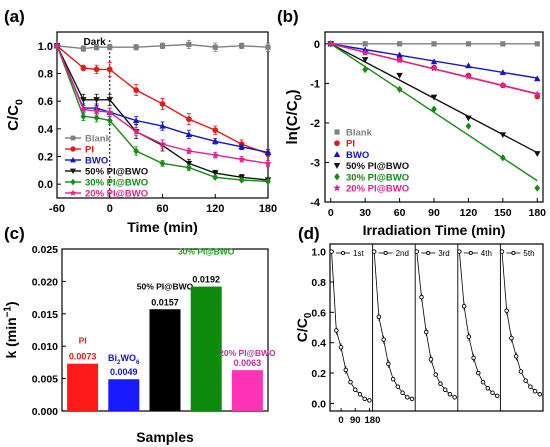  I want to click on legend-entry: 30% PI@BWO, so click(377, 177).